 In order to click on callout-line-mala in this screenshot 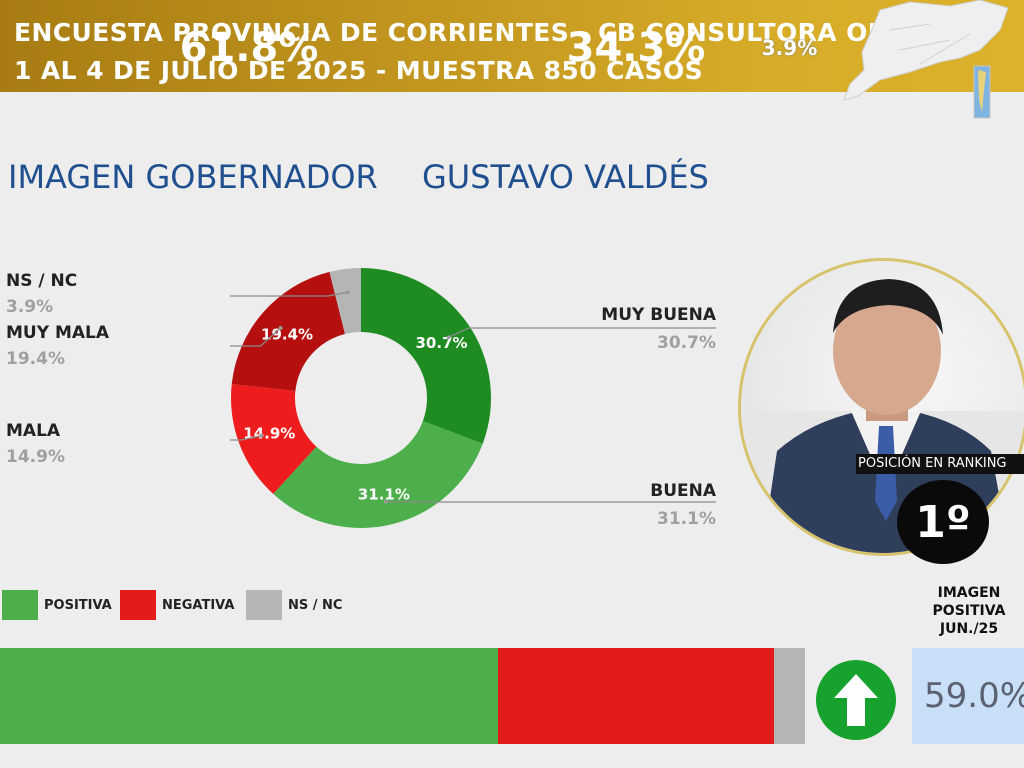, I will do `click(246, 438)`.